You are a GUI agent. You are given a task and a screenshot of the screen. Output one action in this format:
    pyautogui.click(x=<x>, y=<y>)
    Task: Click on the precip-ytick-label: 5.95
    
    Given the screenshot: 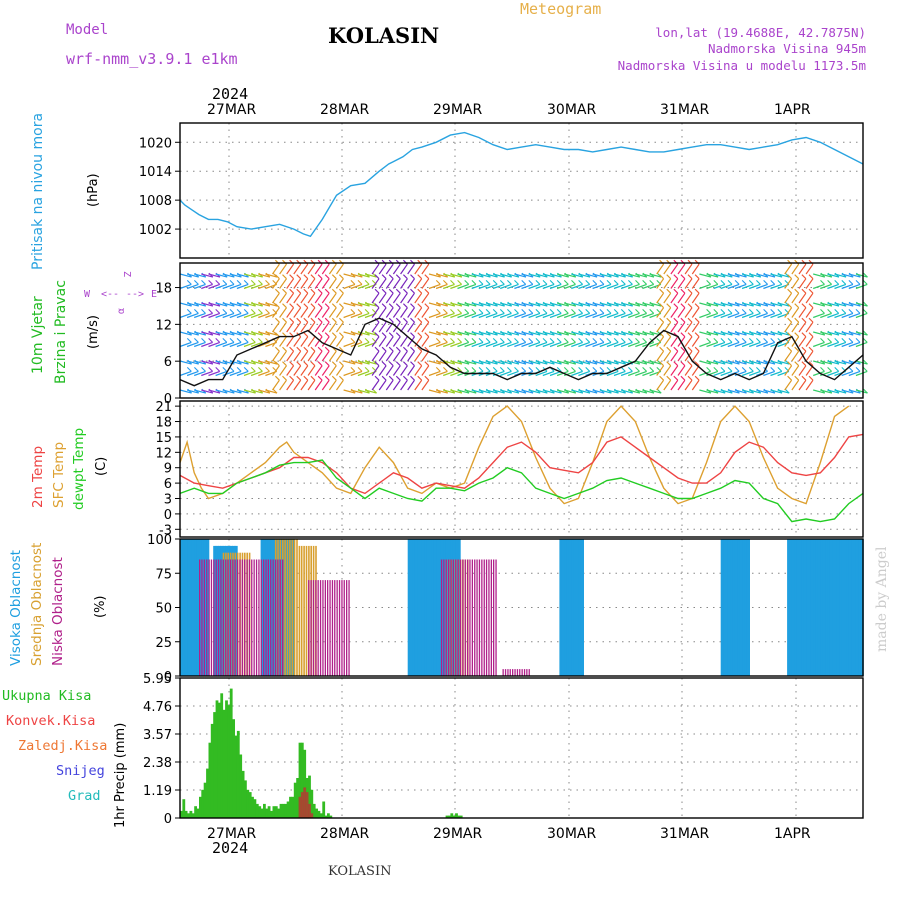 What is the action you would take?
    pyautogui.click(x=157, y=679)
    